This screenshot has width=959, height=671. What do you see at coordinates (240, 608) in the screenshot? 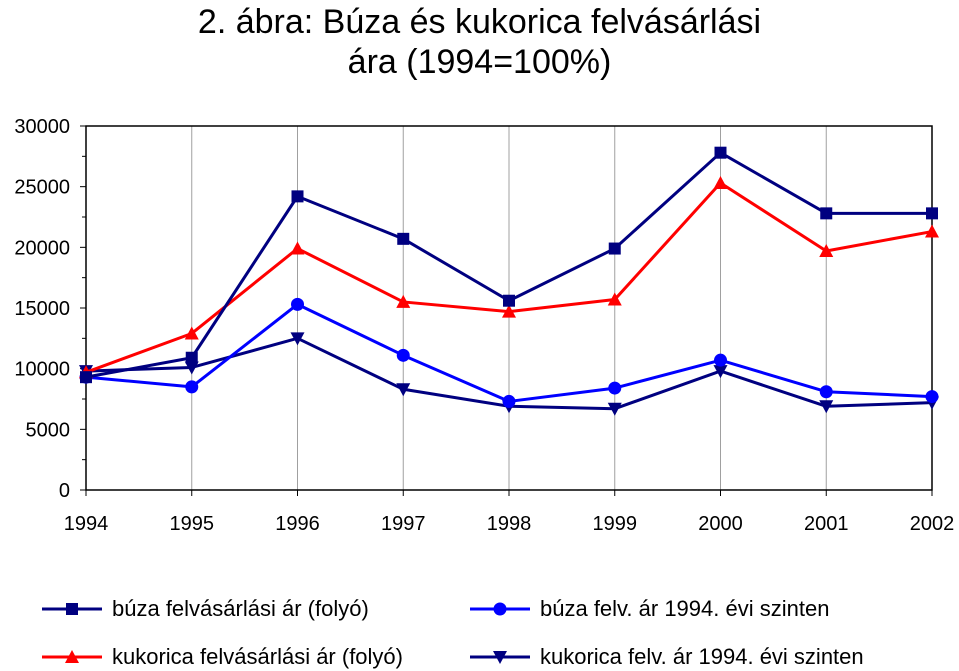
I see `legend-label: búza felvásárlási ár (folyó)` at bounding box center [240, 608].